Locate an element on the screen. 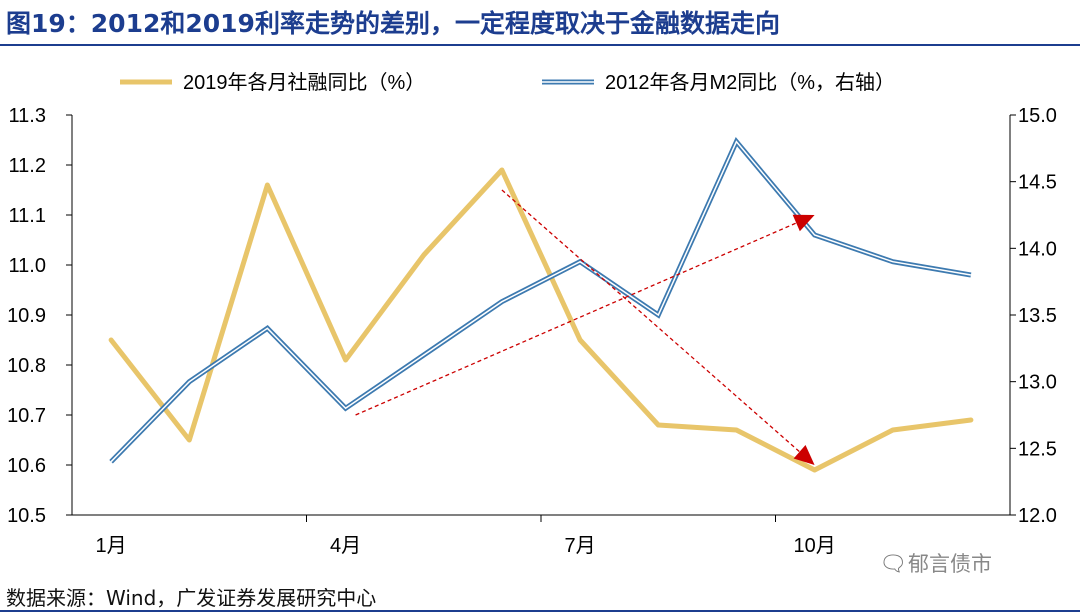 The image size is (1080, 614). left-tick-label: 10.6 is located at coordinates (26, 466).